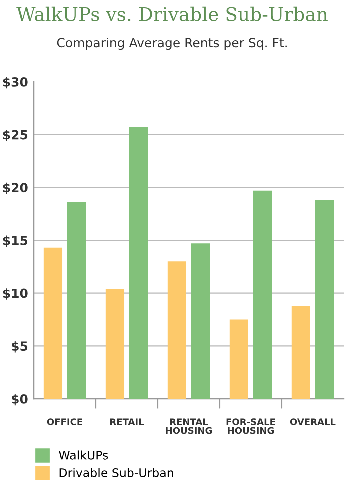  I want to click on x-tick-label: RETAIL, so click(127, 422).